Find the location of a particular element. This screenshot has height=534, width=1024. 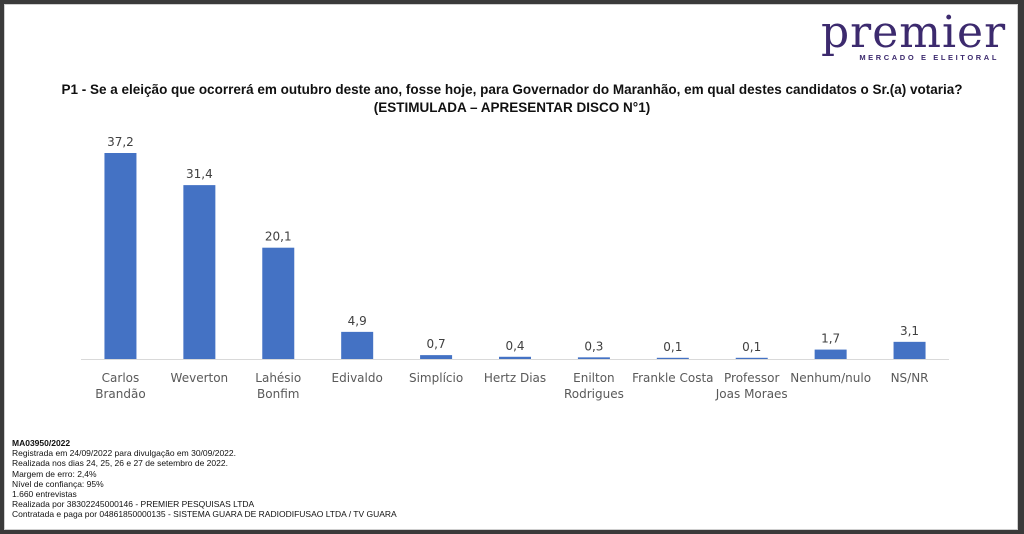

data-label-4: 0,7 is located at coordinates (436, 344).